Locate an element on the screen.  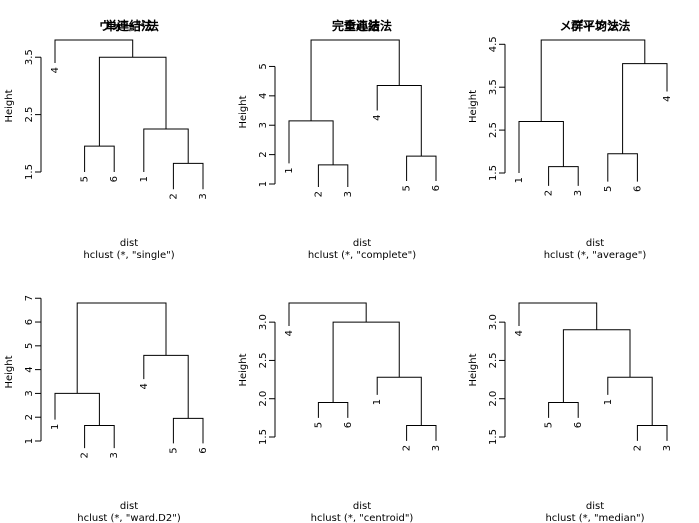
panel-title: ウォード法 is located at coordinates (129, 25).